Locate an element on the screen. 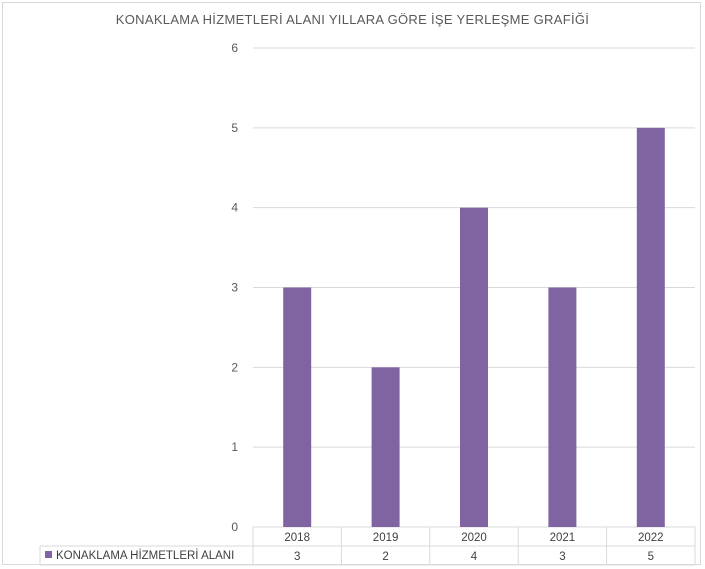 Image resolution: width=705 pixels, height=569 pixels. bar-2020 is located at coordinates (474, 367).